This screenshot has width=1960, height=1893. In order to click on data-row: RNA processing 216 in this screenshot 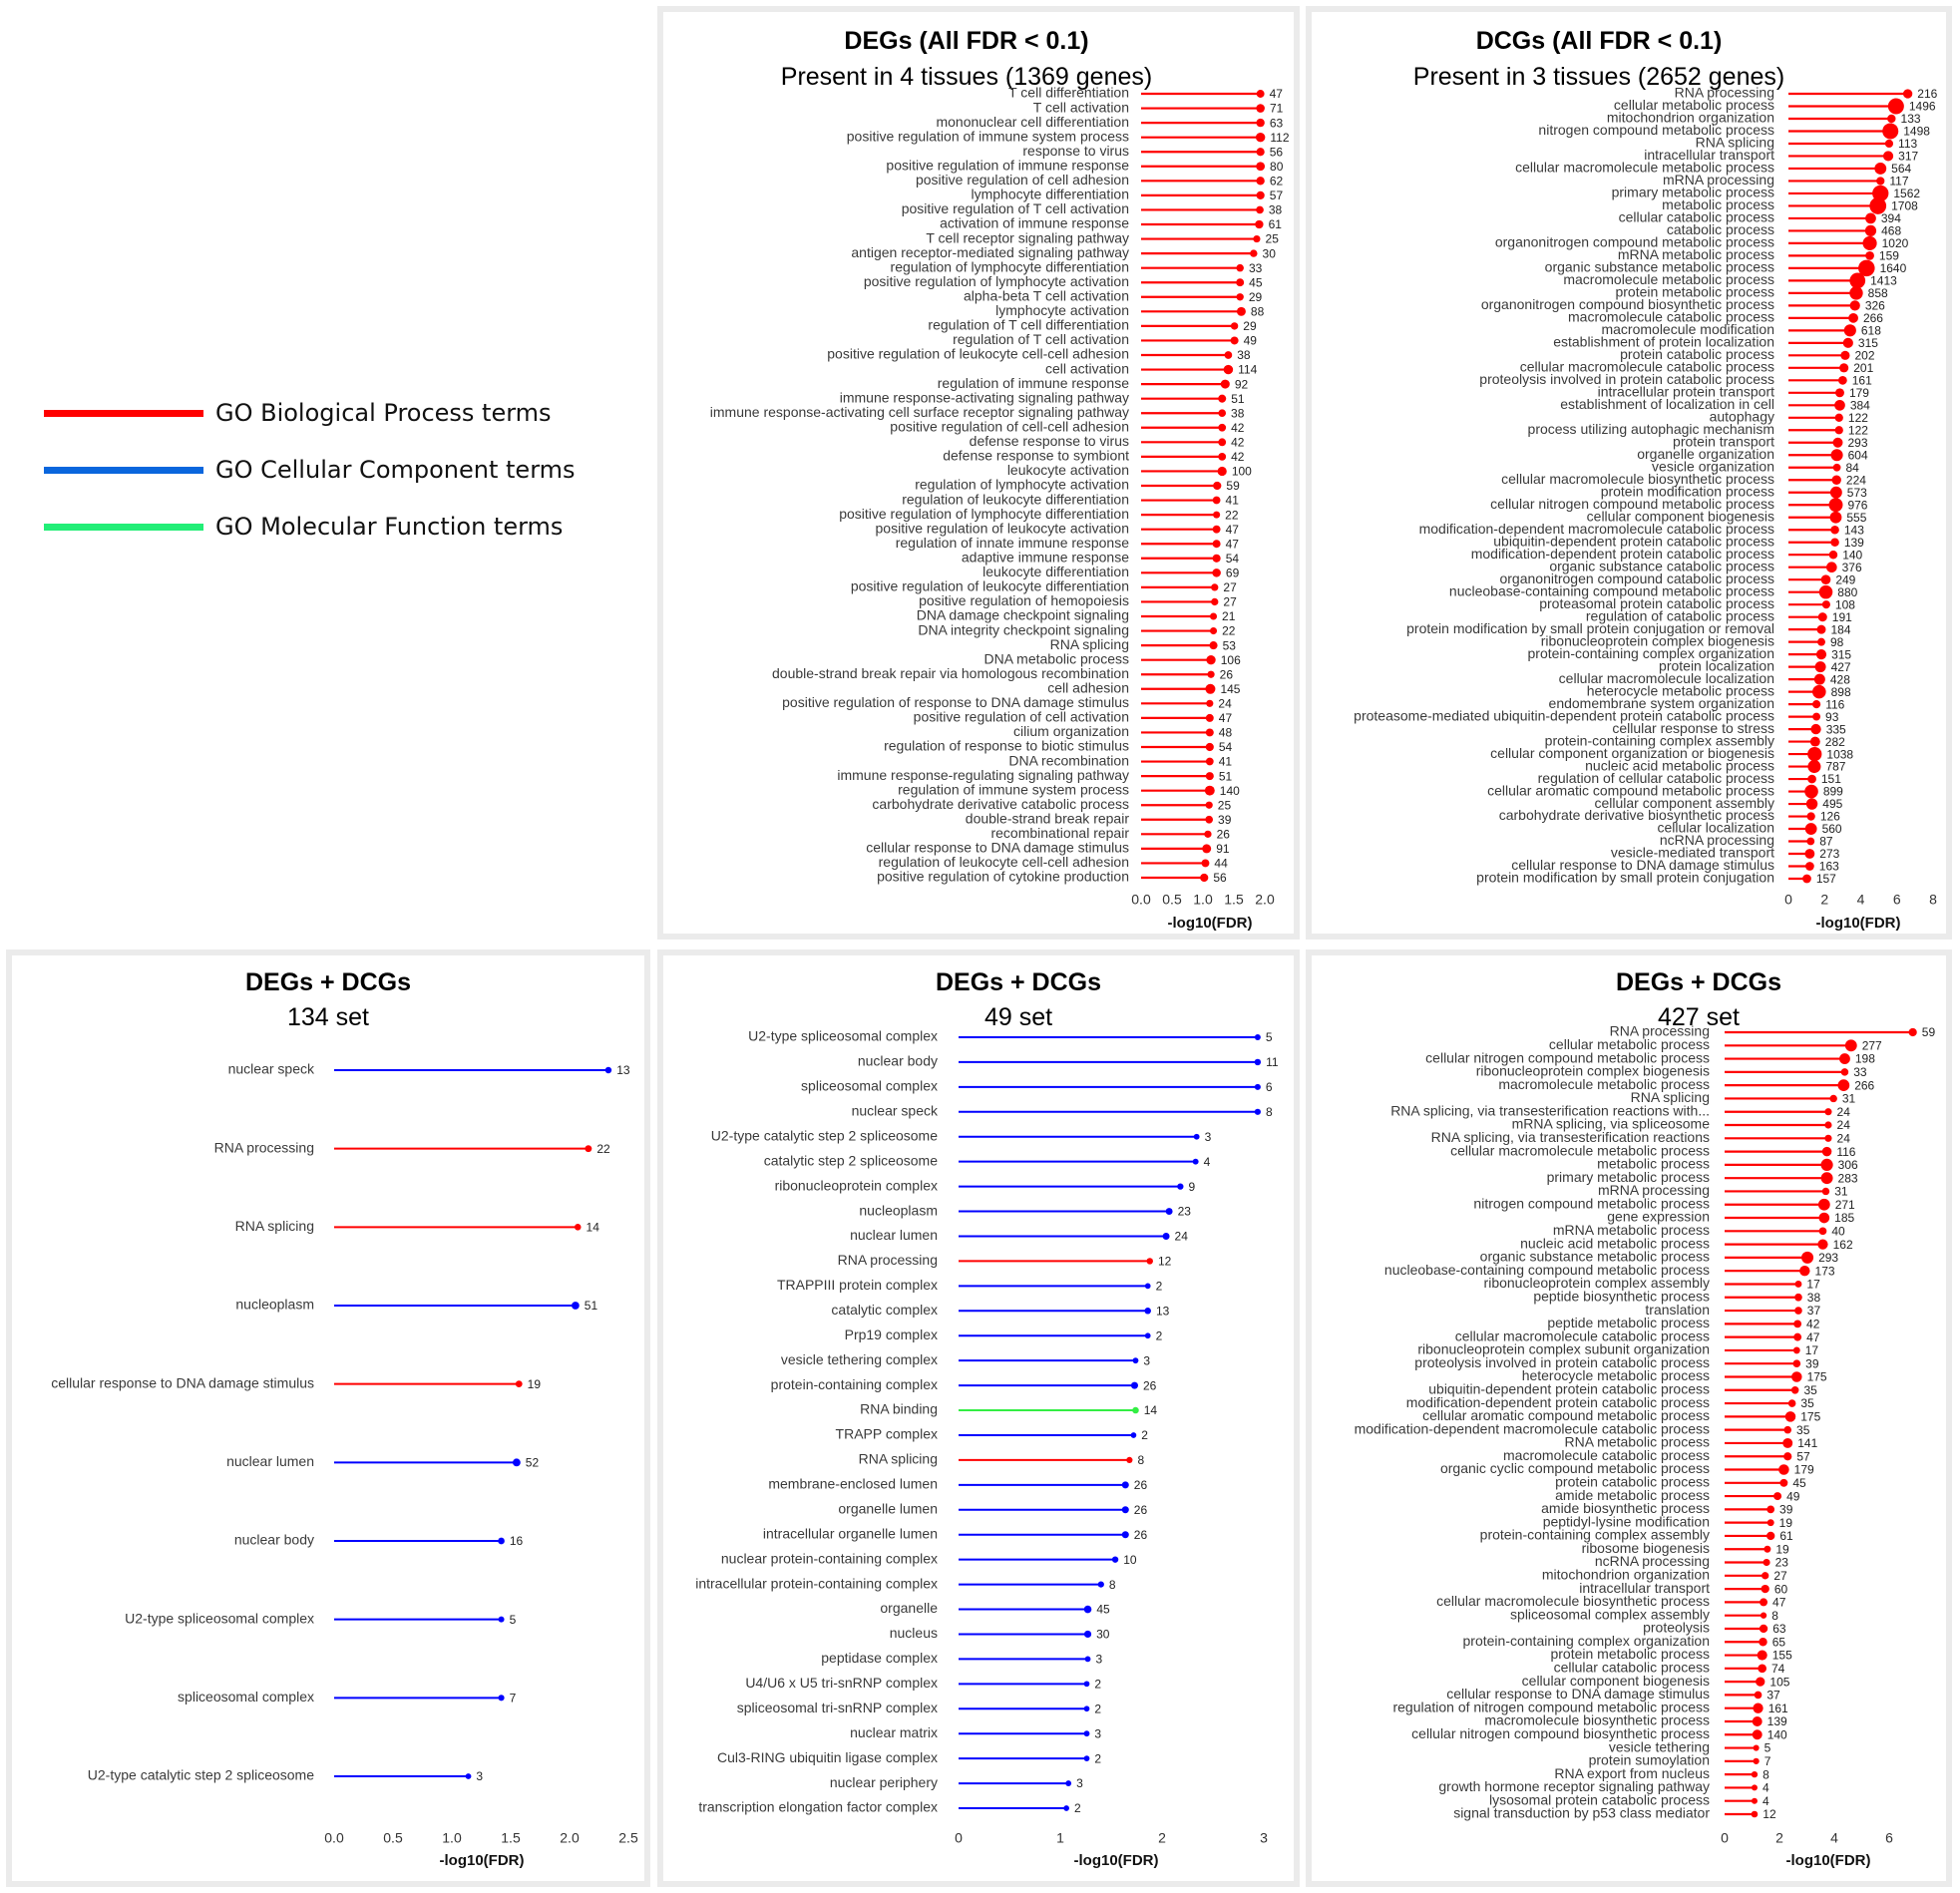, I will do `click(1806, 93)`.